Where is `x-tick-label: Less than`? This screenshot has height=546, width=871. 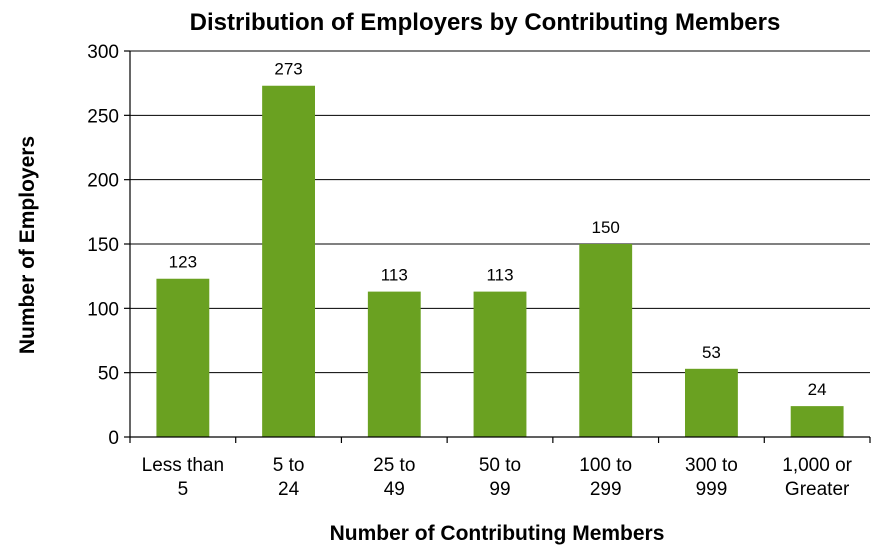
x-tick-label: Less than is located at coordinates (183, 465).